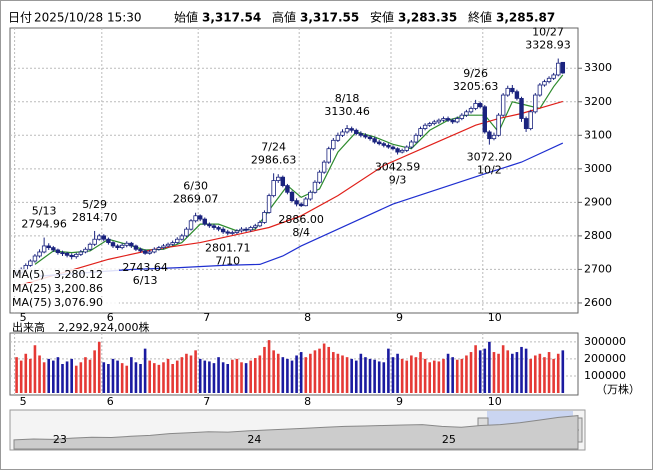  What do you see at coordinates (598, 168) in the screenshot?
I see `y-tick-label: 3000` at bounding box center [598, 168].